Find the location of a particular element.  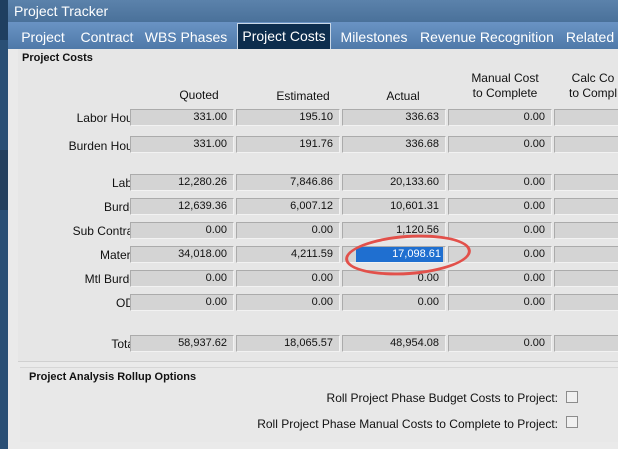

cell-material-calc is located at coordinates (586, 254).